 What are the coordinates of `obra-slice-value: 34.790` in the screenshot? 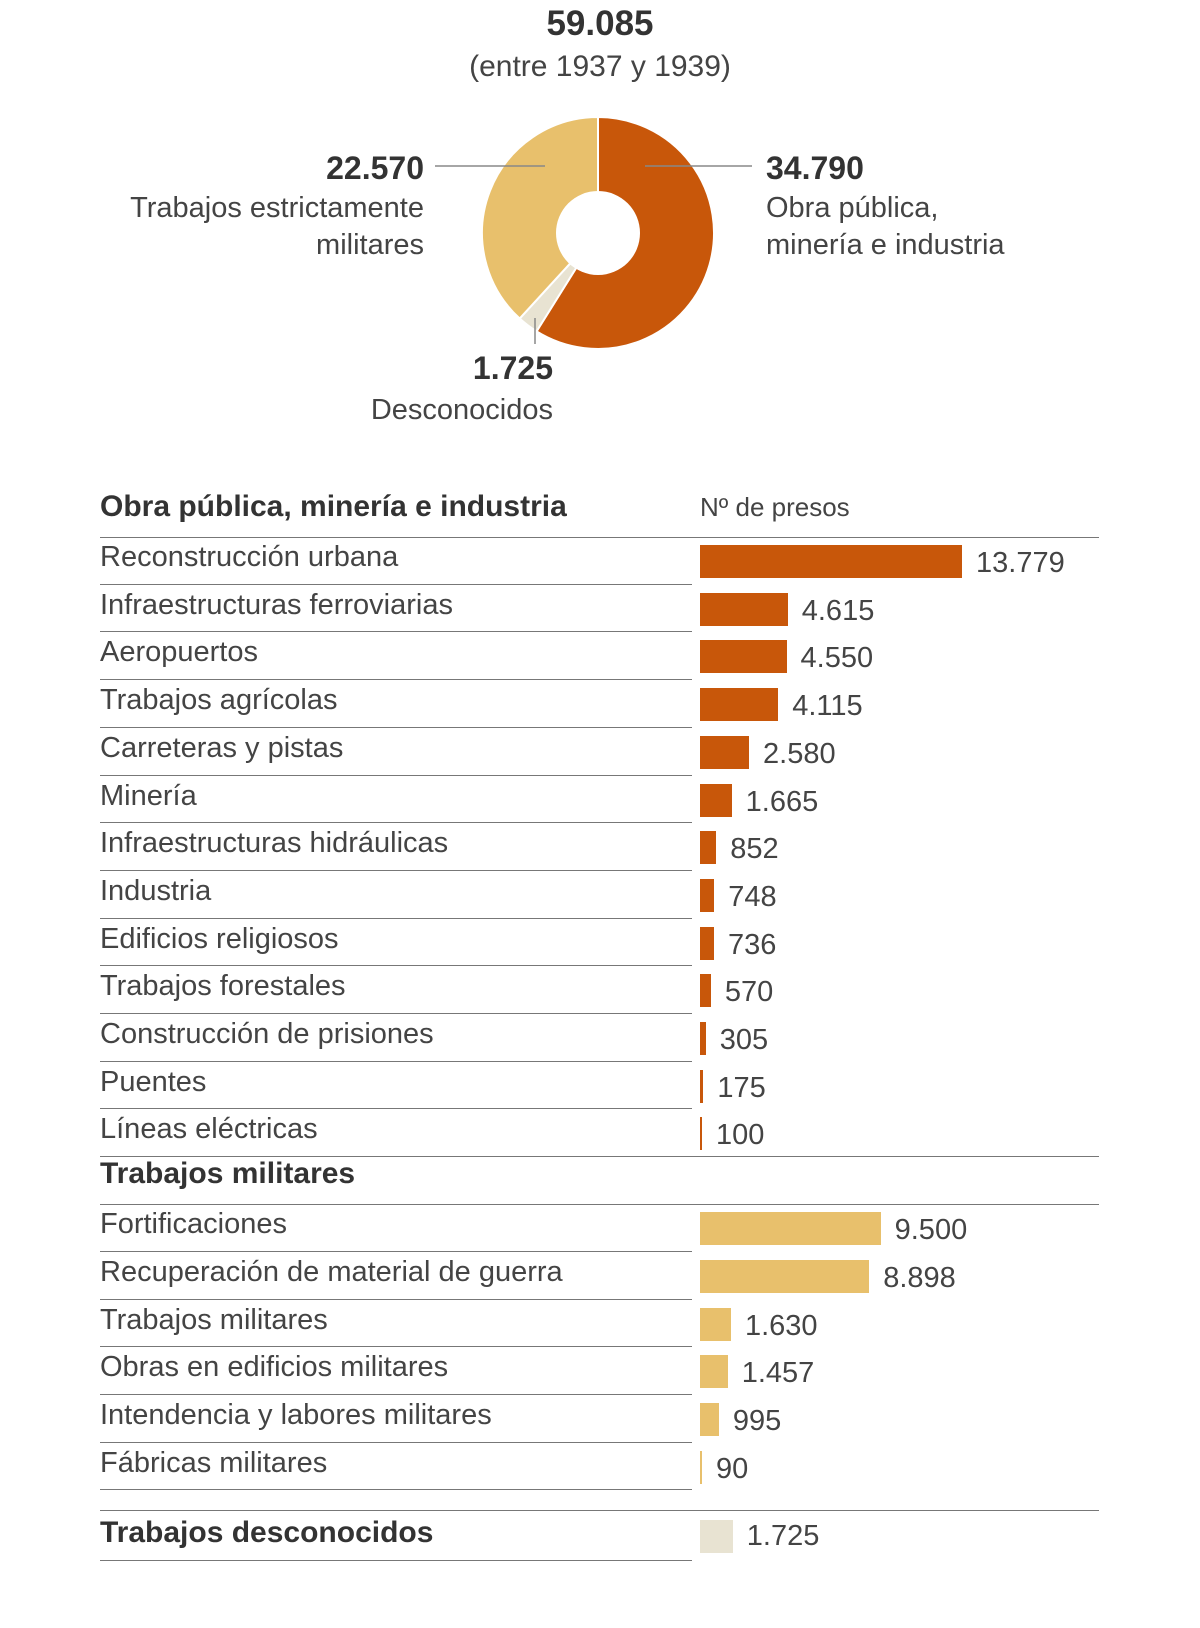 It's located at (815, 168).